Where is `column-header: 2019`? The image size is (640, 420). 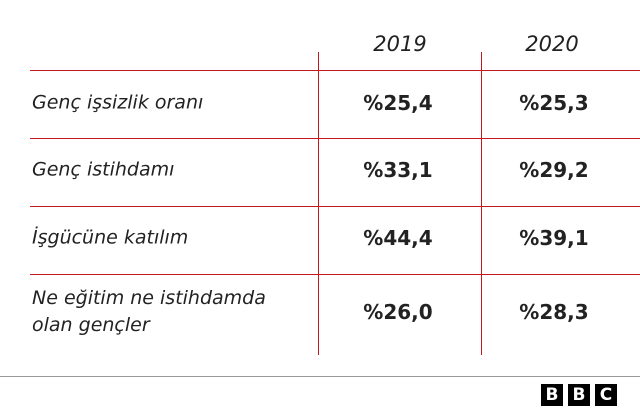 column-header: 2019 is located at coordinates (400, 44).